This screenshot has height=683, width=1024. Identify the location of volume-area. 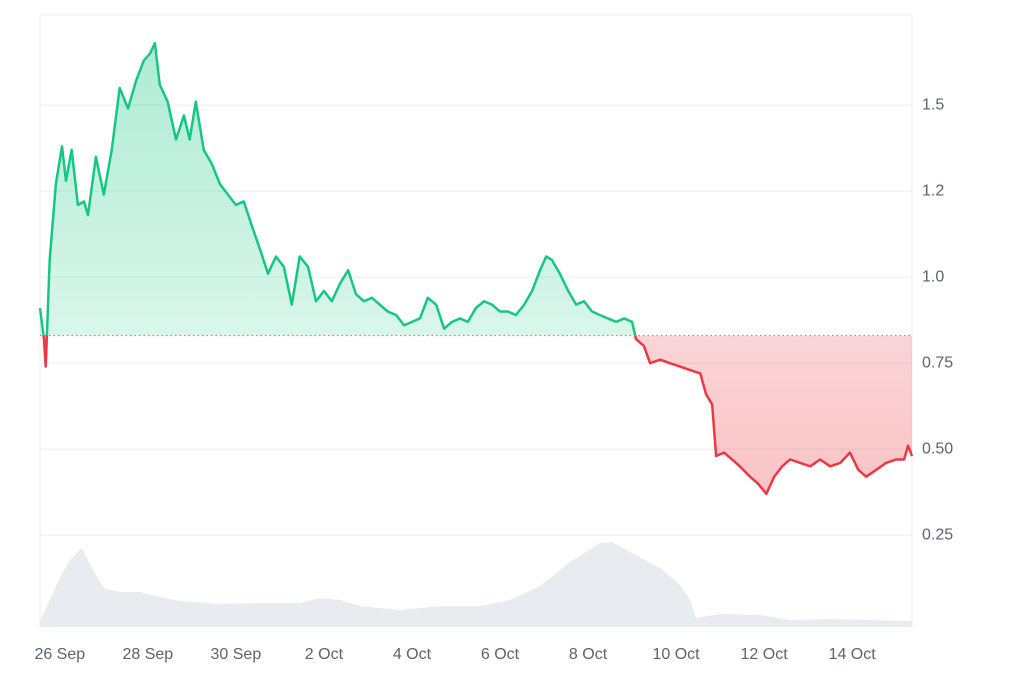
(476, 584).